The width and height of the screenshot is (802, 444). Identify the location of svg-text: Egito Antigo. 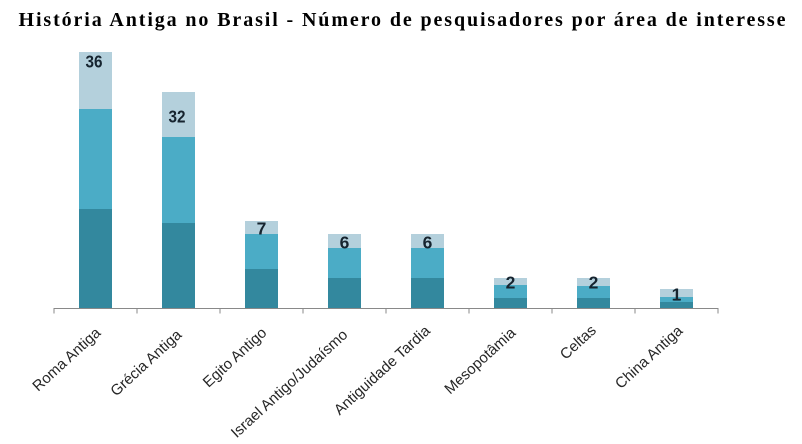
(235, 357).